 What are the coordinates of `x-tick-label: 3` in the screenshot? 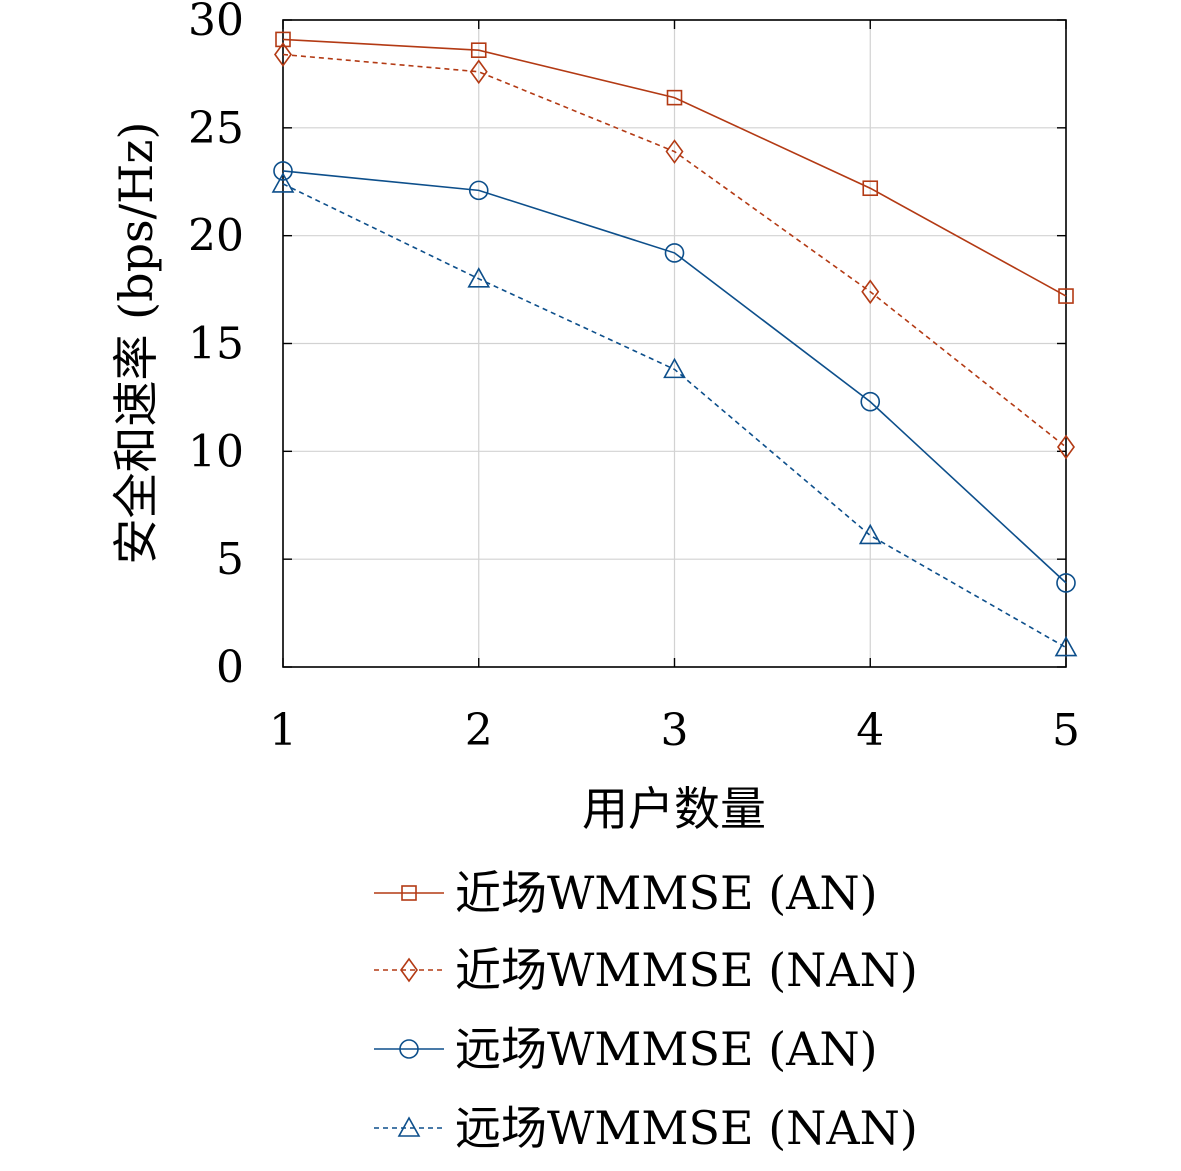 It's located at (675, 730).